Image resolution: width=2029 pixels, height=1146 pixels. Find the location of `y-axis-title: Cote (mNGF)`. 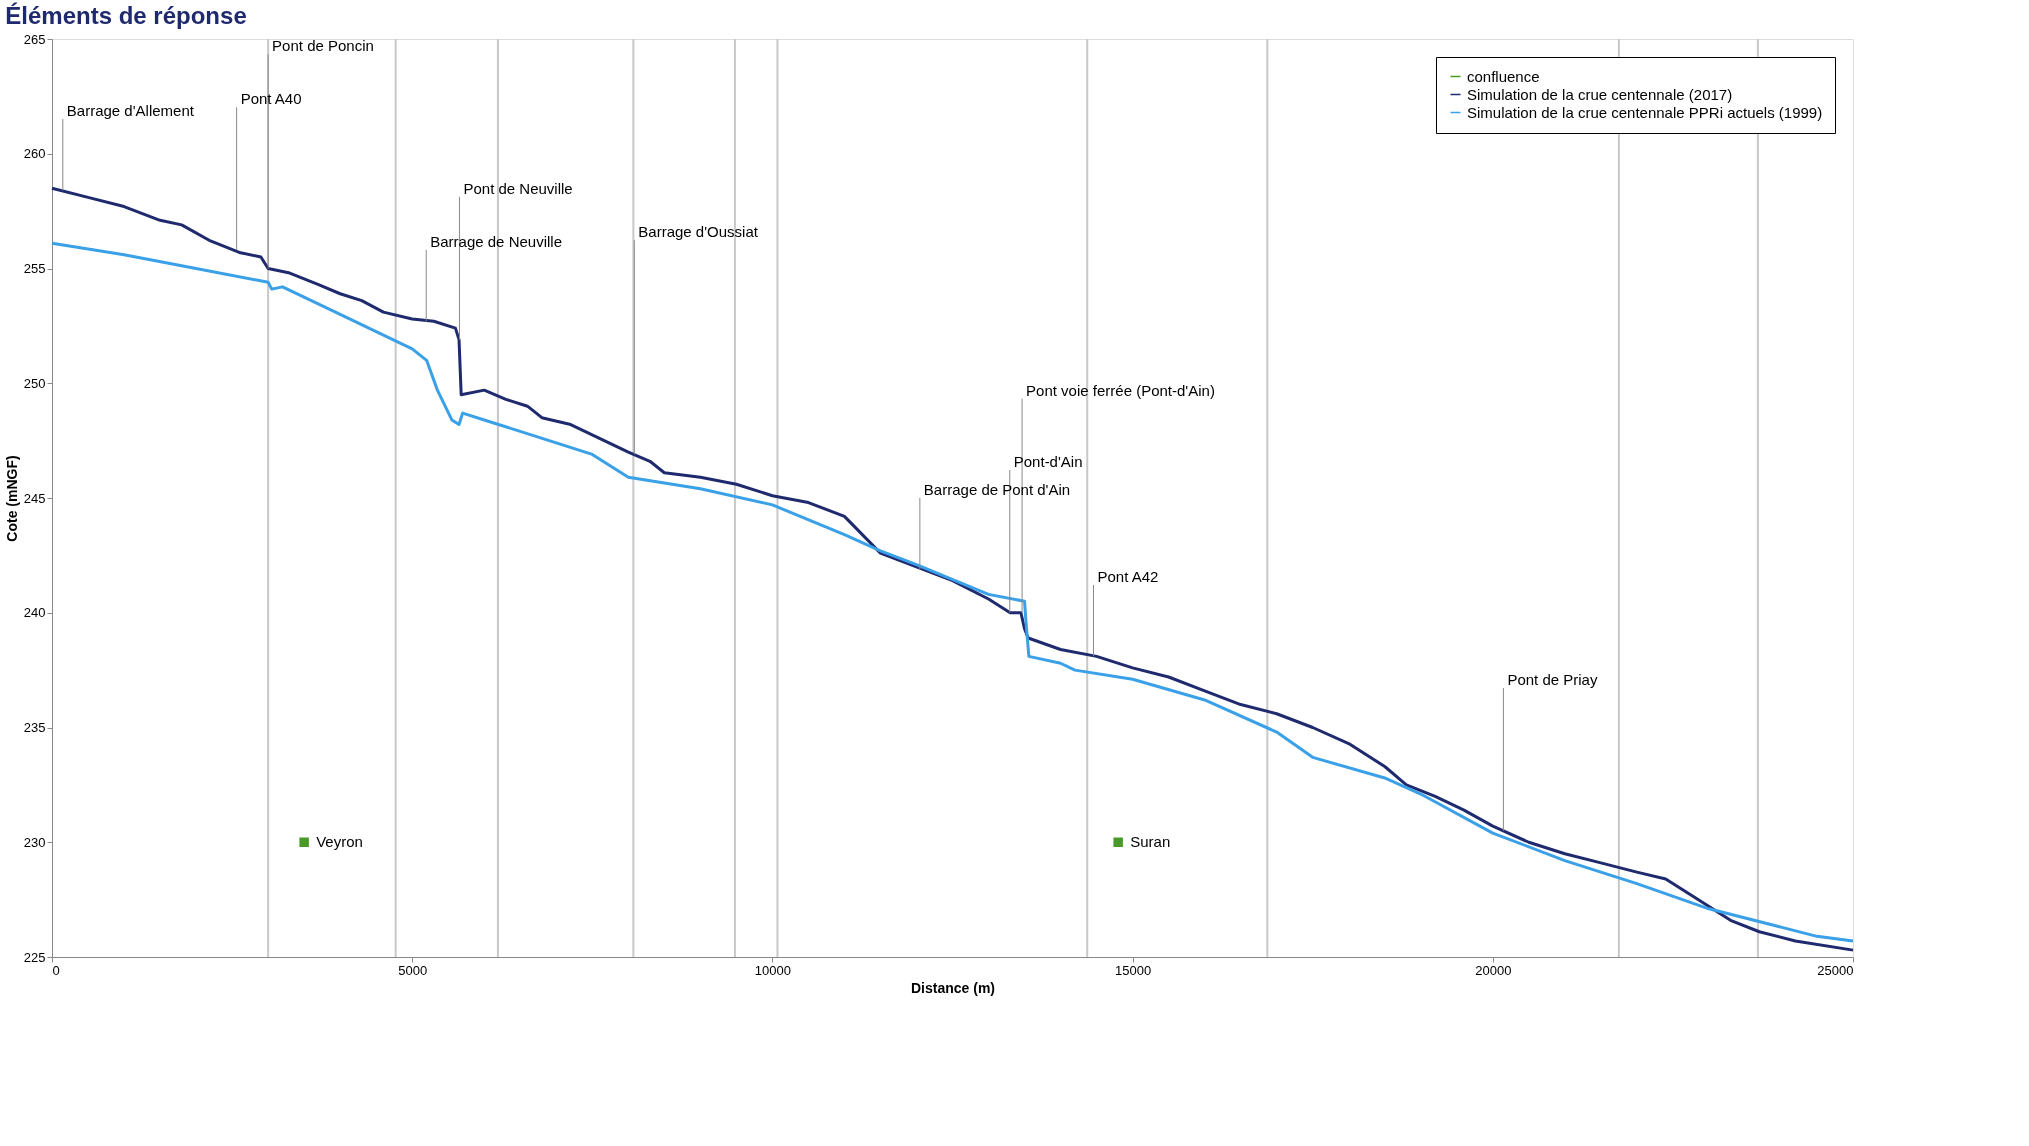

y-axis-title: Cote (mNGF) is located at coordinates (11, 498).